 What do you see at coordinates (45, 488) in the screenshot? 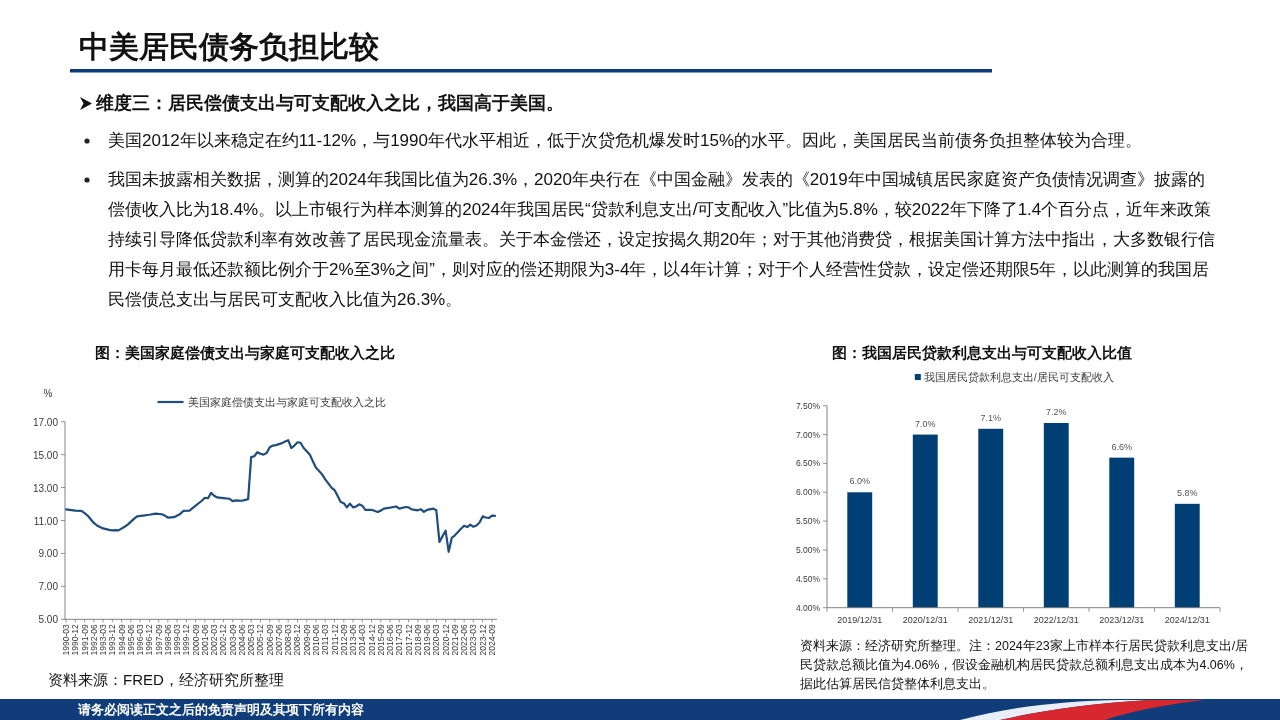
I see `y-tick-label: 13.00` at bounding box center [45, 488].